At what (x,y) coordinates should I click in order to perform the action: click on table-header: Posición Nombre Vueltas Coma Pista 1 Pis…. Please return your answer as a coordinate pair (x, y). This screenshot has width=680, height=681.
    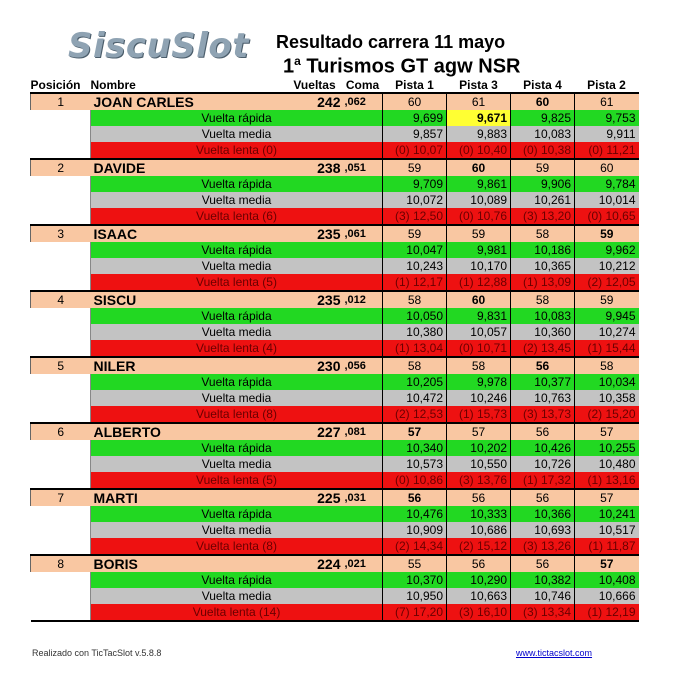
    Looking at the image, I should click on (334, 85).